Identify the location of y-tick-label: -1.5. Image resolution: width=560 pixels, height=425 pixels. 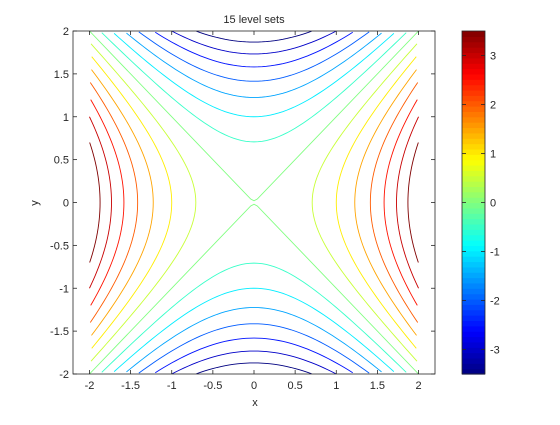
(59, 332).